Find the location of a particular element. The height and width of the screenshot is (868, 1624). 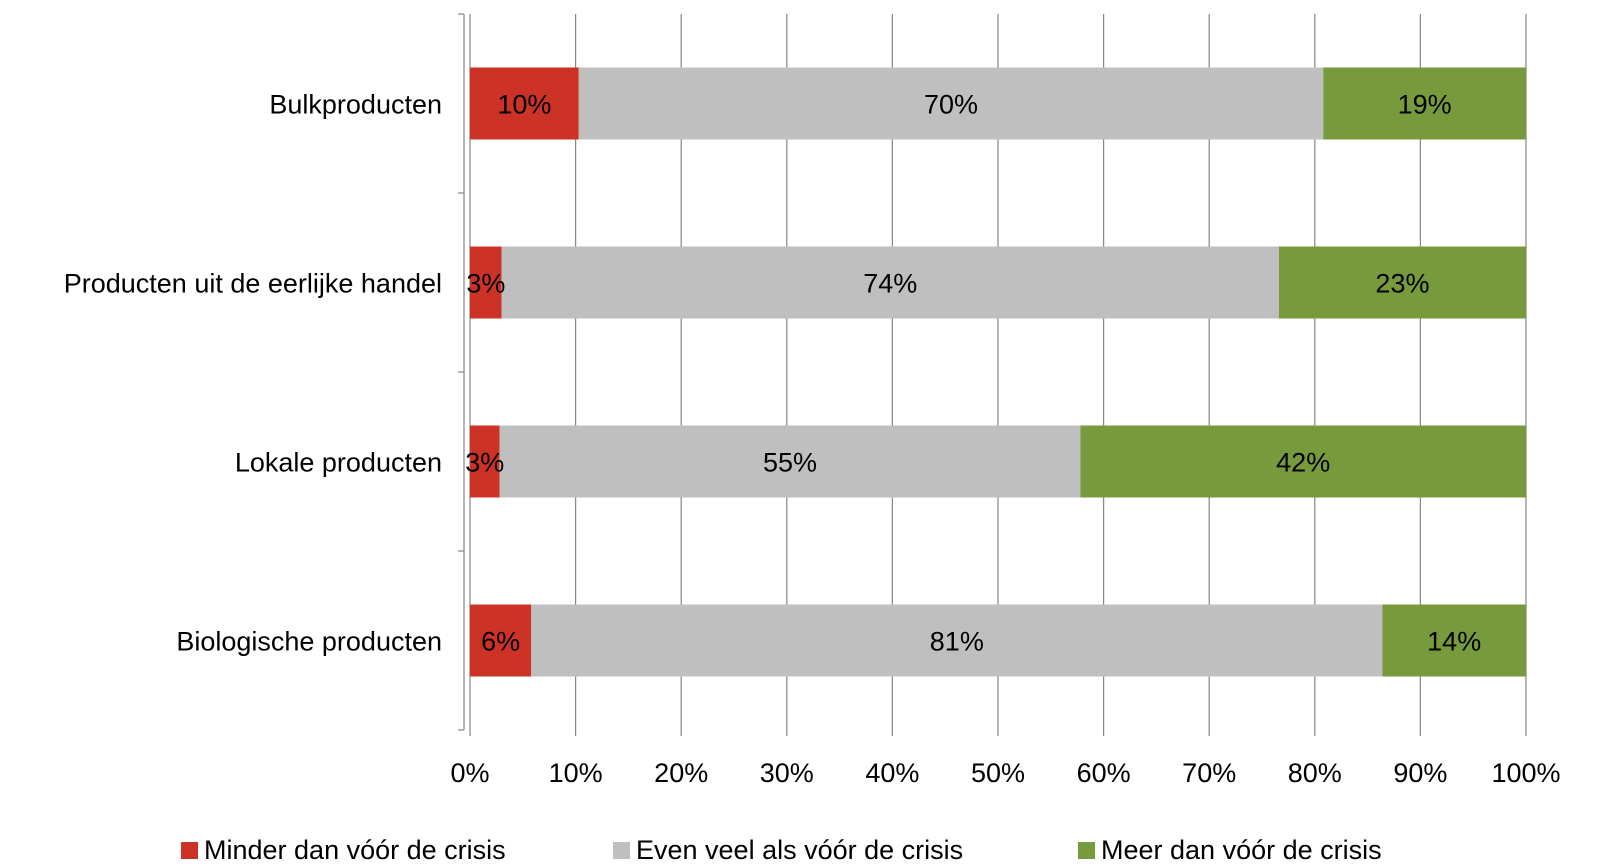

legend-item-meer: Meer dan vóór de crisis is located at coordinates (1230, 850).